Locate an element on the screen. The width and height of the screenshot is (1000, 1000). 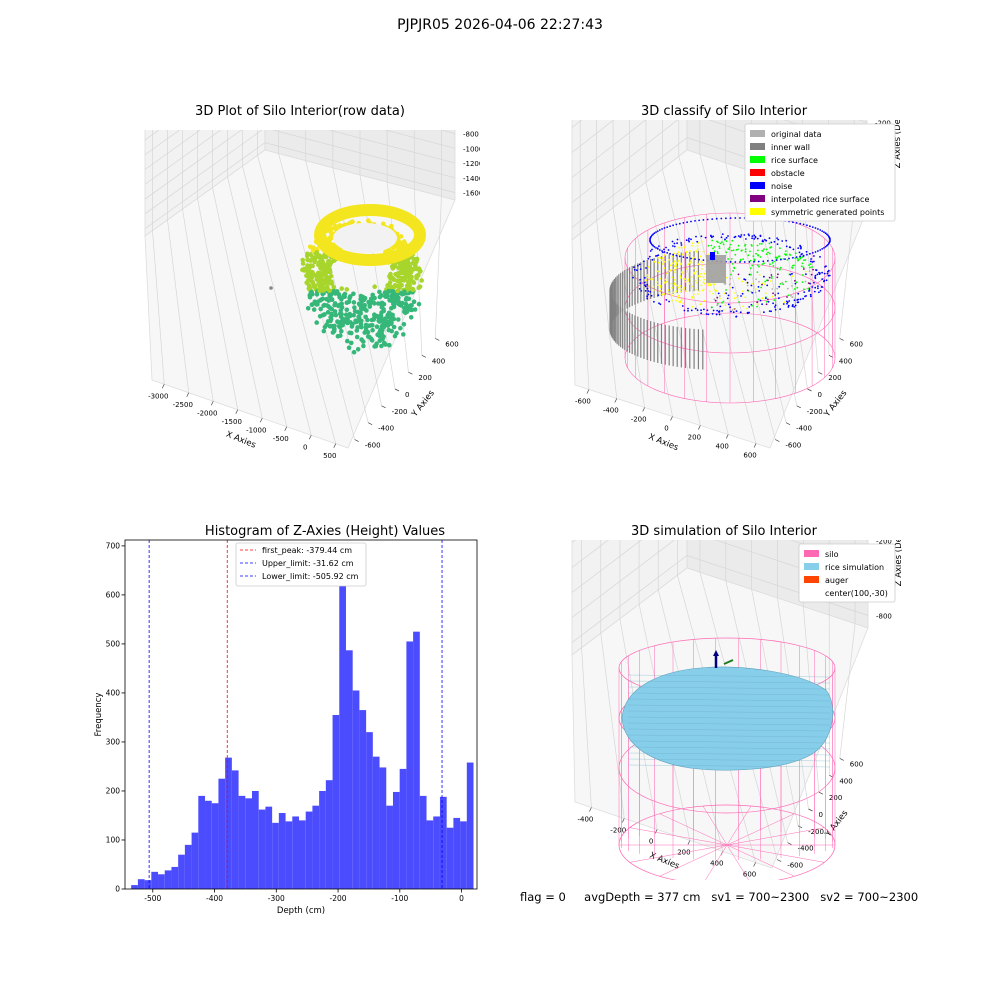
p2-ytick-mark is located at coordinates (809, 390).